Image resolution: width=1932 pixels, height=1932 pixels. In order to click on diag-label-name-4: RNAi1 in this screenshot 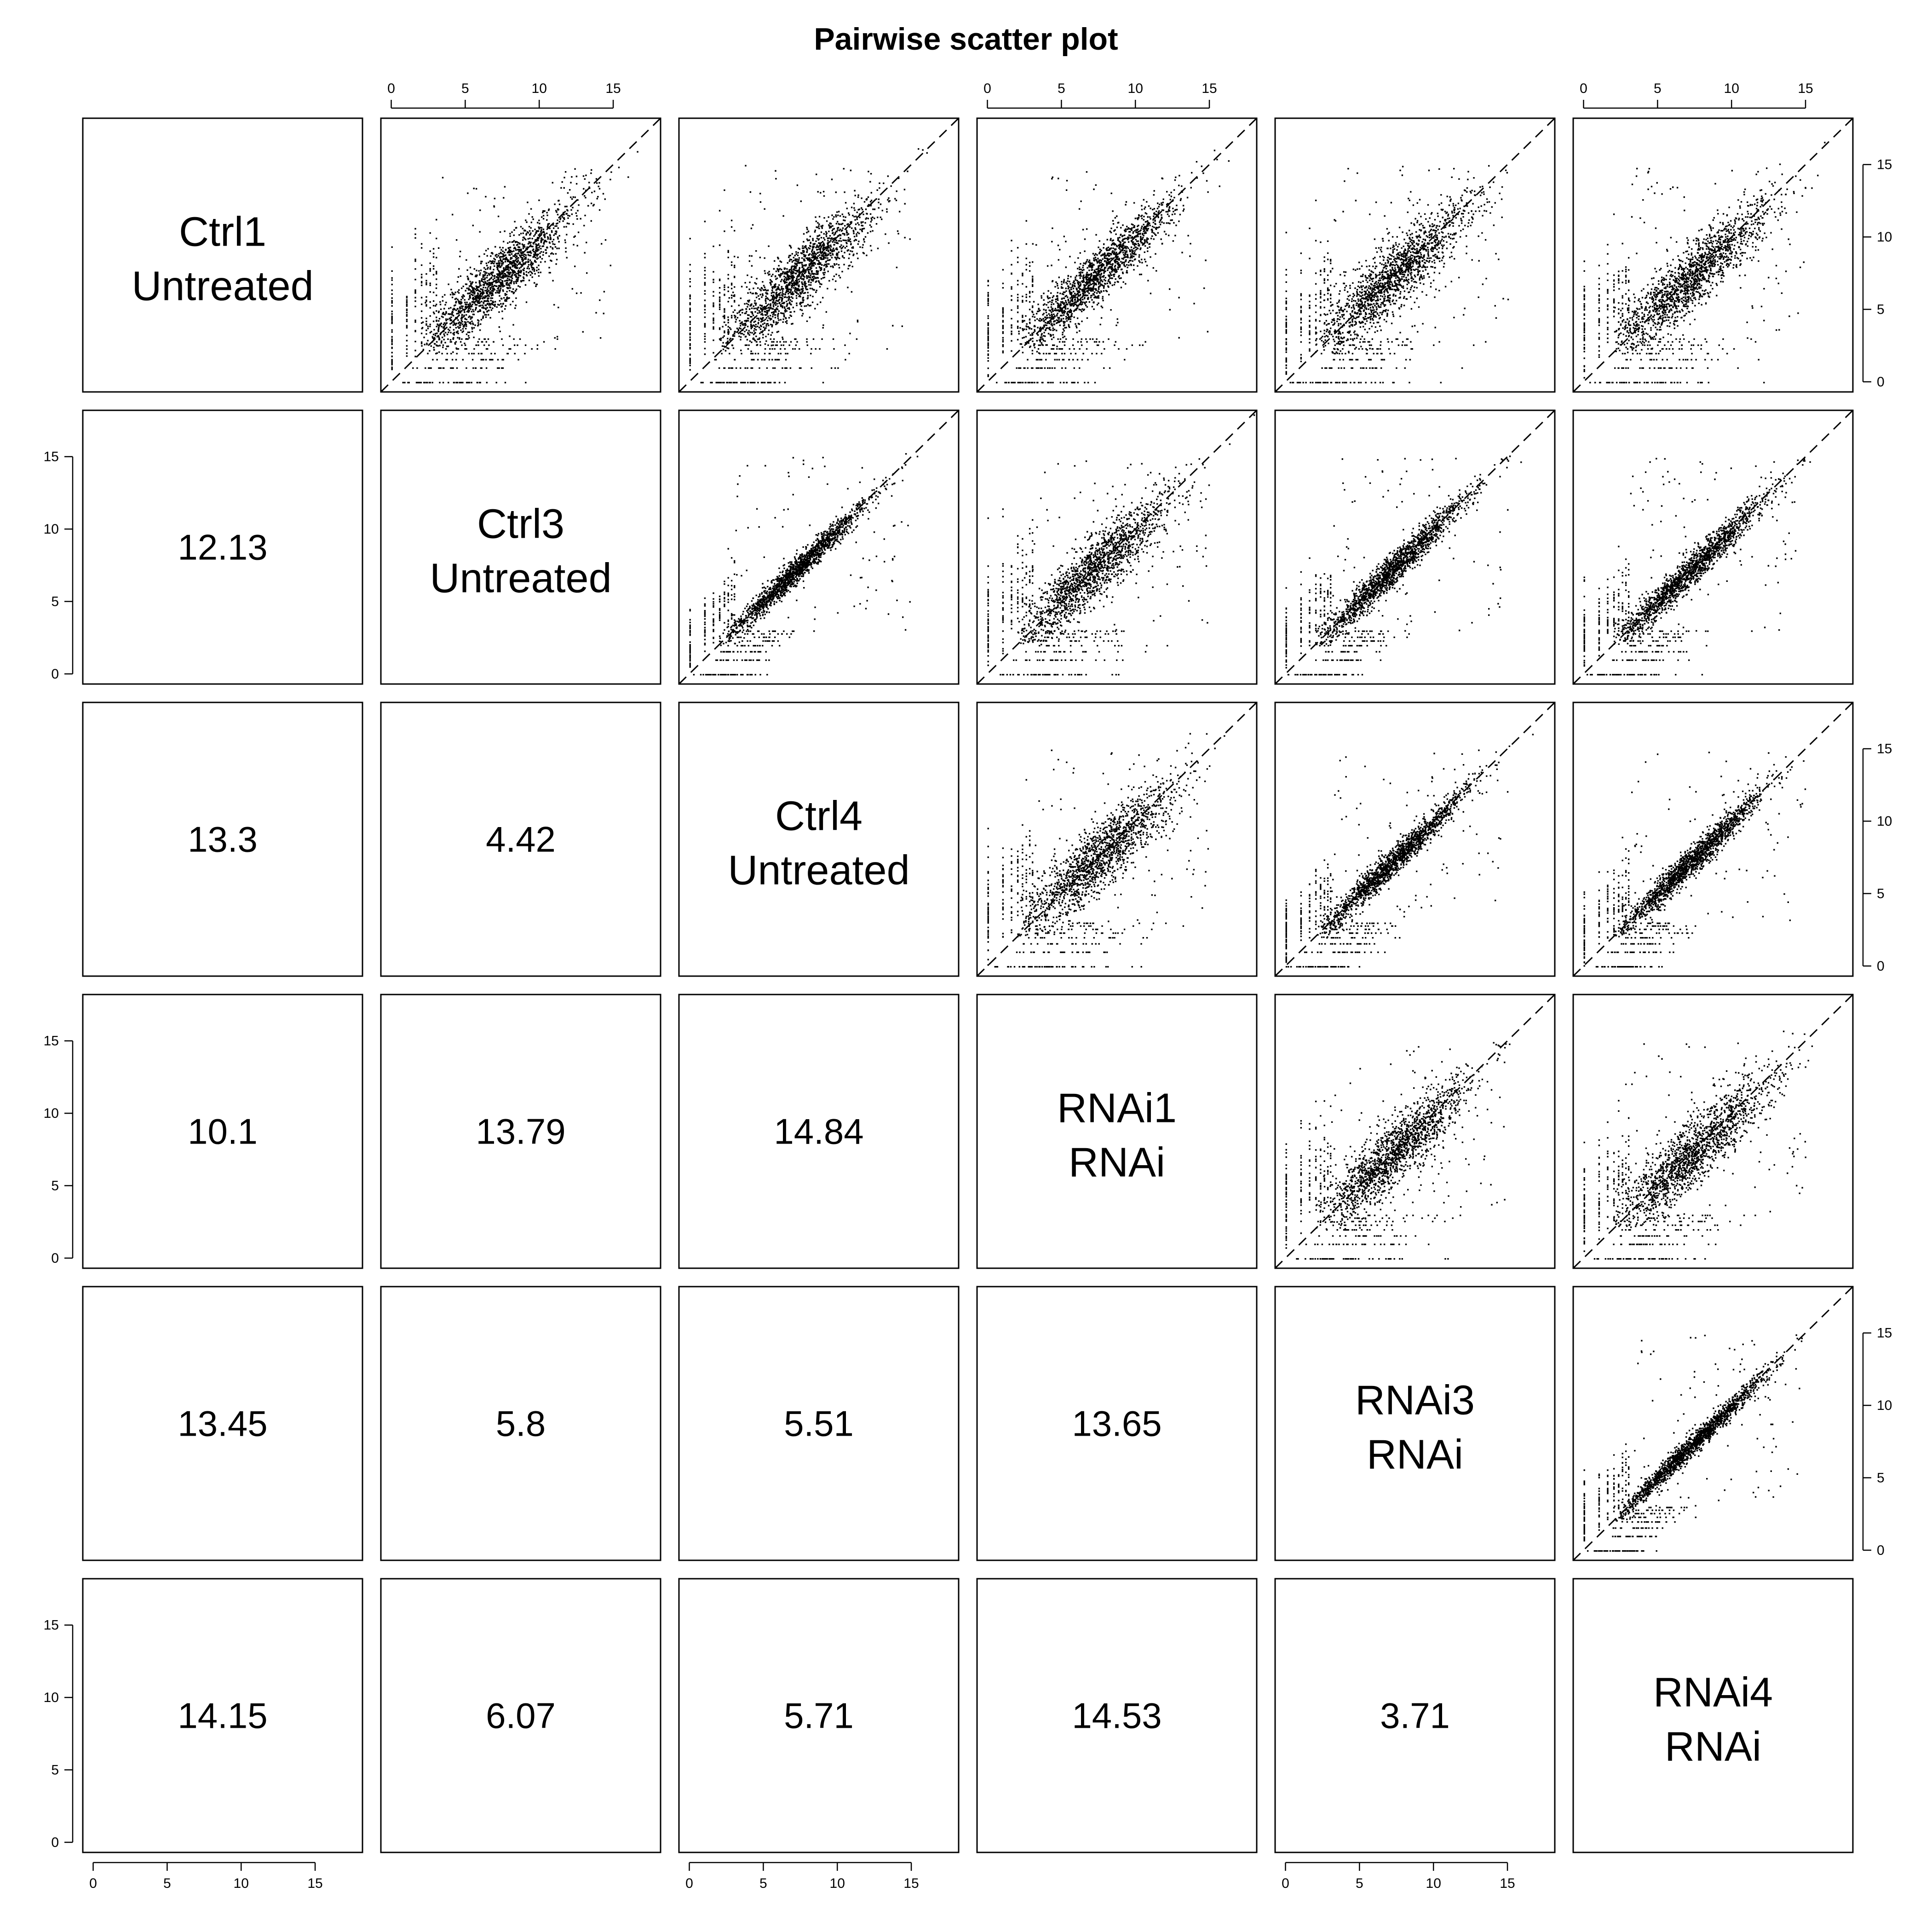, I will do `click(1117, 1109)`.